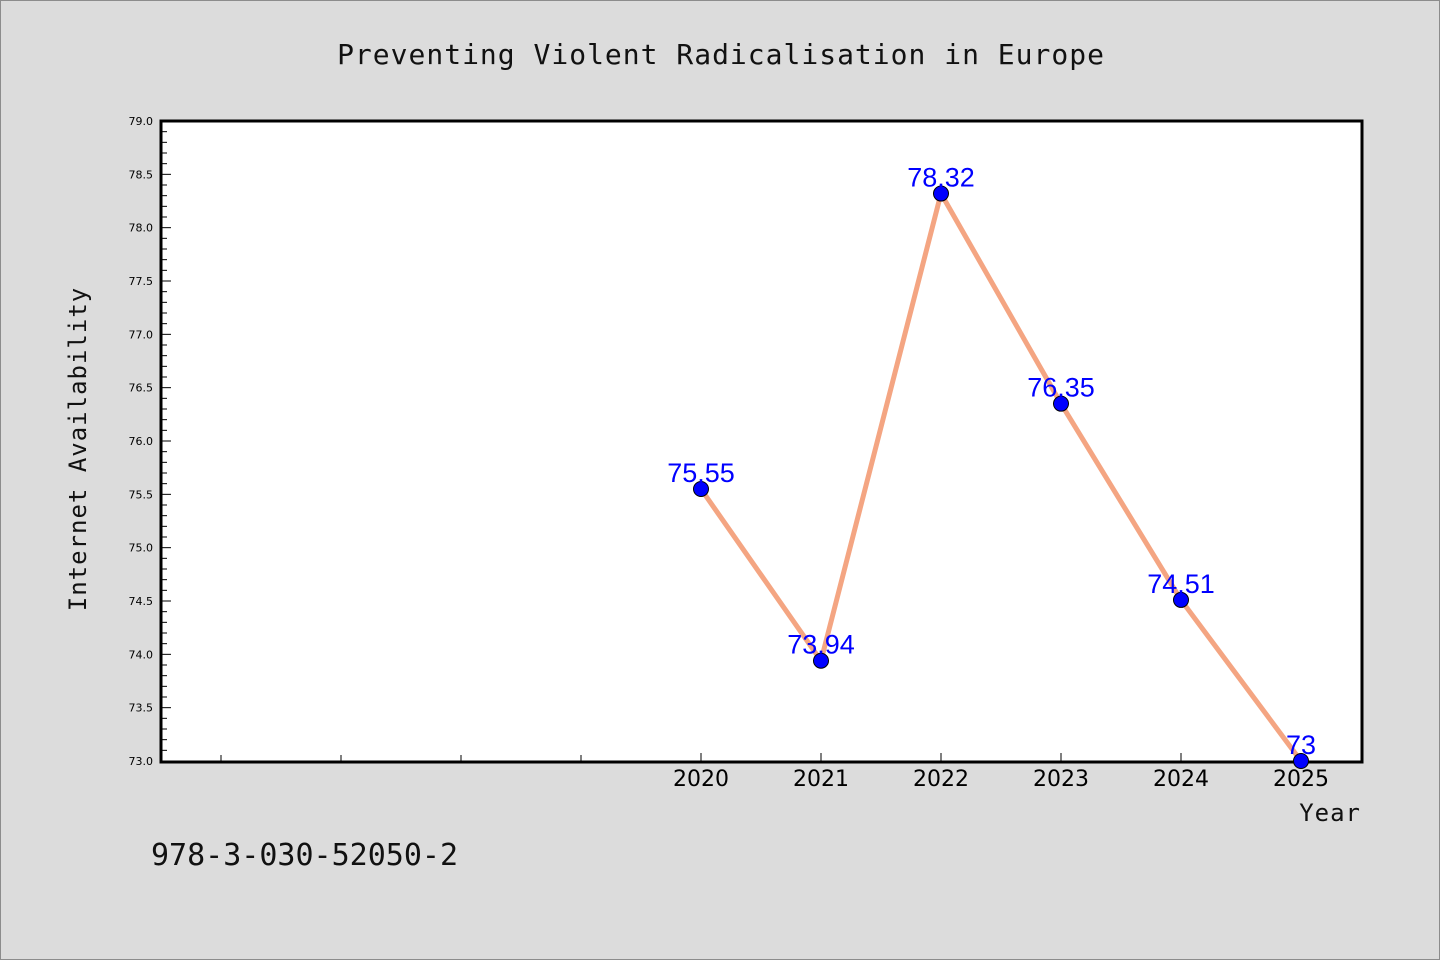 The height and width of the screenshot is (960, 1440). Describe the element at coordinates (141, 121) in the screenshot. I see `y-tick-label: 79.0` at that location.